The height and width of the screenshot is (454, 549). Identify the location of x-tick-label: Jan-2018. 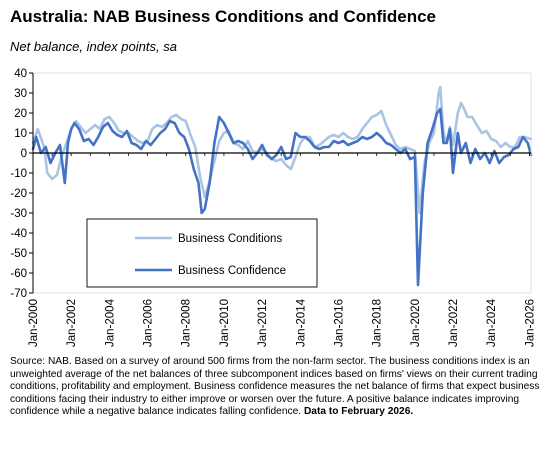
(378, 323).